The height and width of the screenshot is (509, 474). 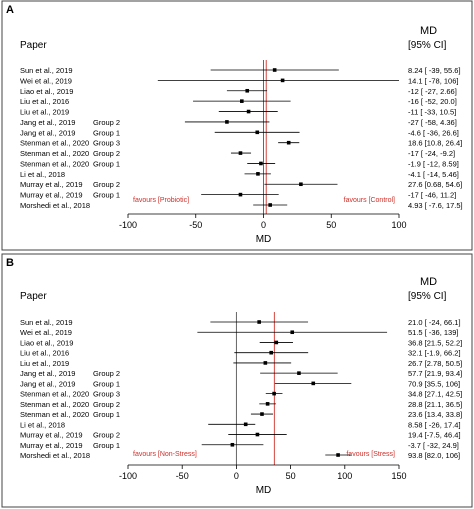 I want to click on ci-value-text: 8.58 [ -26, 17.4], so click(x=434, y=424).